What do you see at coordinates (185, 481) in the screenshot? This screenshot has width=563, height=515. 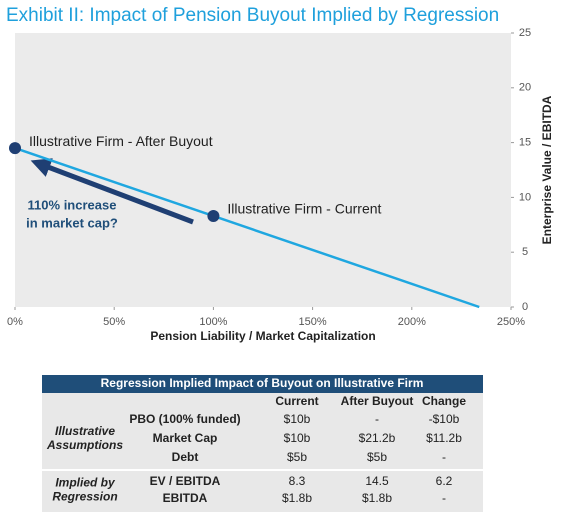 I see `row-label: EV / EBITDA` at bounding box center [185, 481].